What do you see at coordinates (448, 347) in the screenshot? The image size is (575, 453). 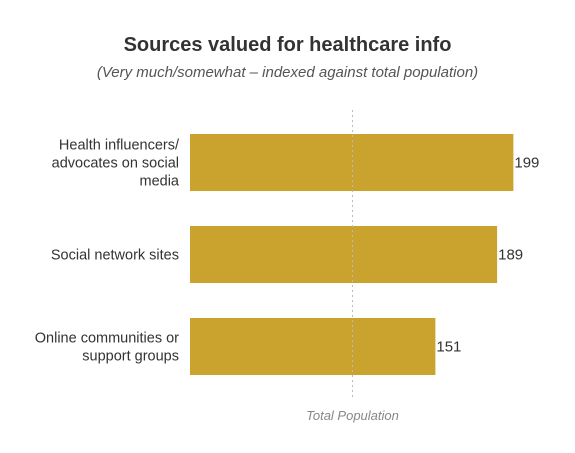 I see `value-label: 151` at bounding box center [448, 347].